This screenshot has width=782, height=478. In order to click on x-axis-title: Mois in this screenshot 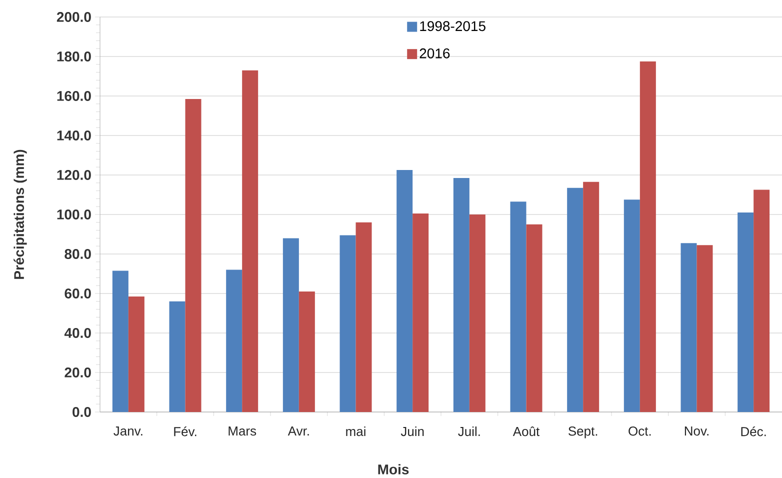, I will do `click(393, 469)`.